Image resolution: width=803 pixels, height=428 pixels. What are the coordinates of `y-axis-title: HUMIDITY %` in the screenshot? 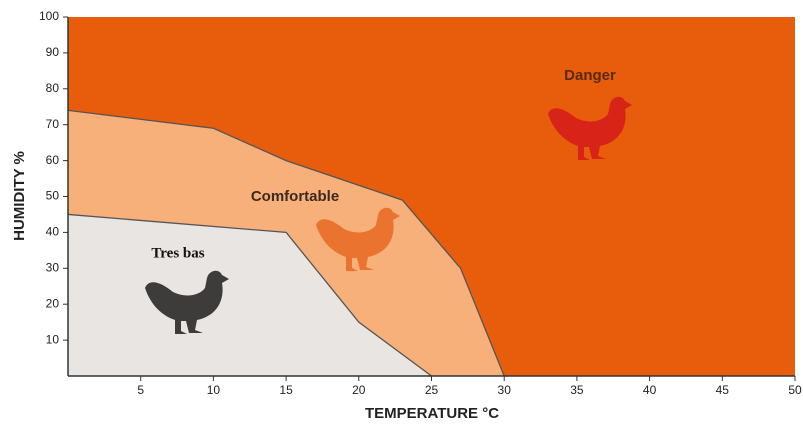 It's located at (19, 196).